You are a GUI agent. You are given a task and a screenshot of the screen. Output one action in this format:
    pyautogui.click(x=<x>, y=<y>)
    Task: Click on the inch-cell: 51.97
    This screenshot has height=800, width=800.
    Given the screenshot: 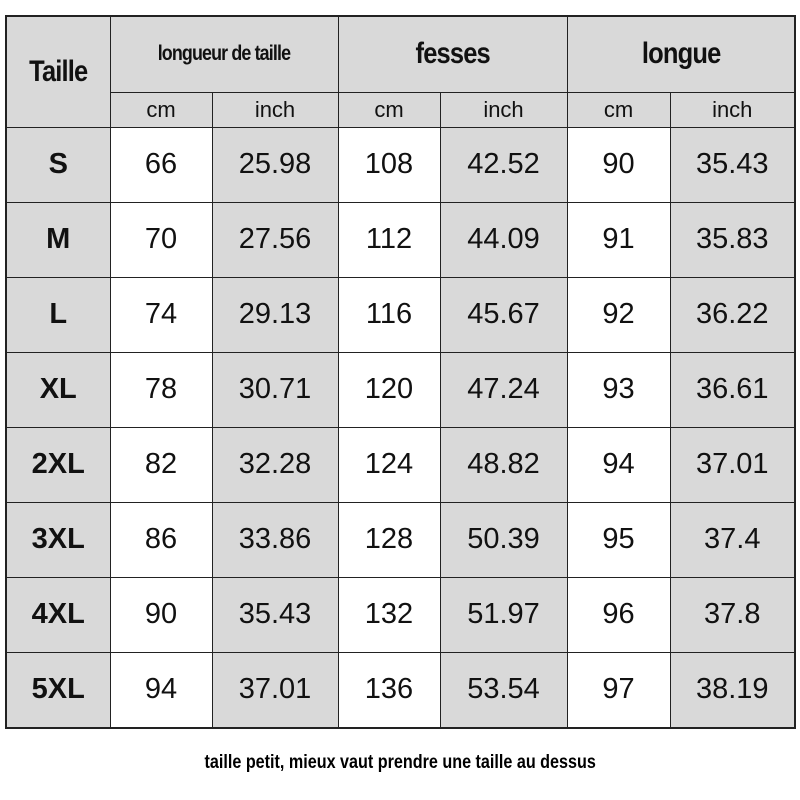 What is the action you would take?
    pyautogui.click(x=503, y=614)
    